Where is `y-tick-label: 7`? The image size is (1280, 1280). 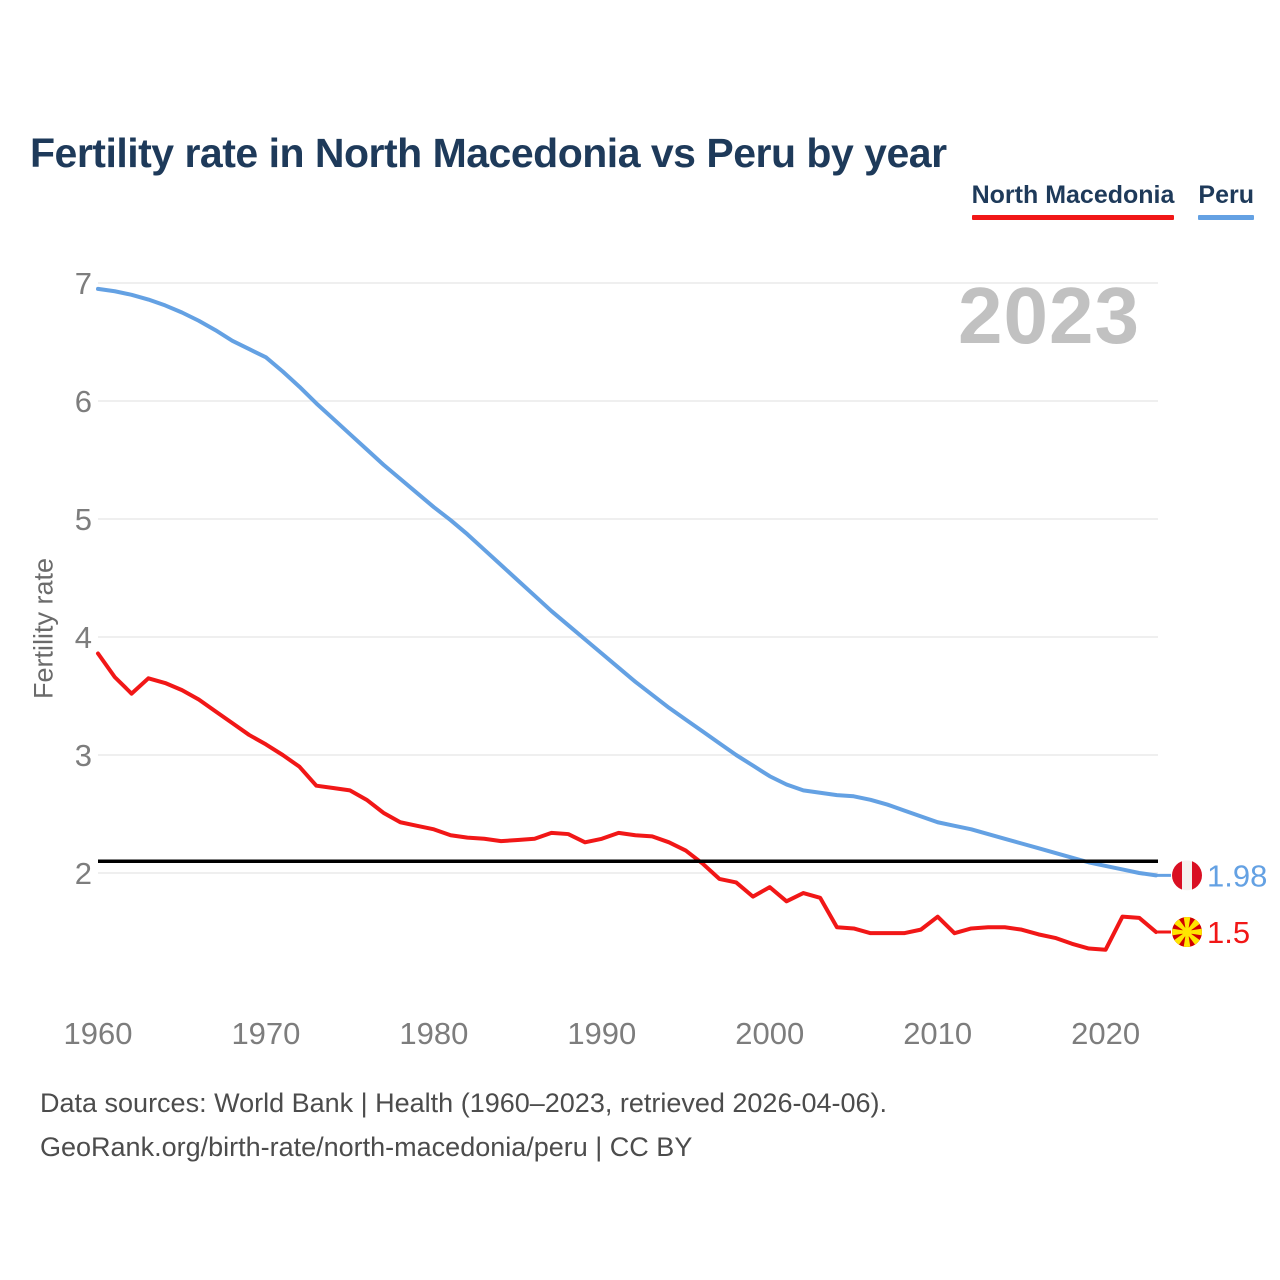
y-tick-label: 7 is located at coordinates (83, 283).